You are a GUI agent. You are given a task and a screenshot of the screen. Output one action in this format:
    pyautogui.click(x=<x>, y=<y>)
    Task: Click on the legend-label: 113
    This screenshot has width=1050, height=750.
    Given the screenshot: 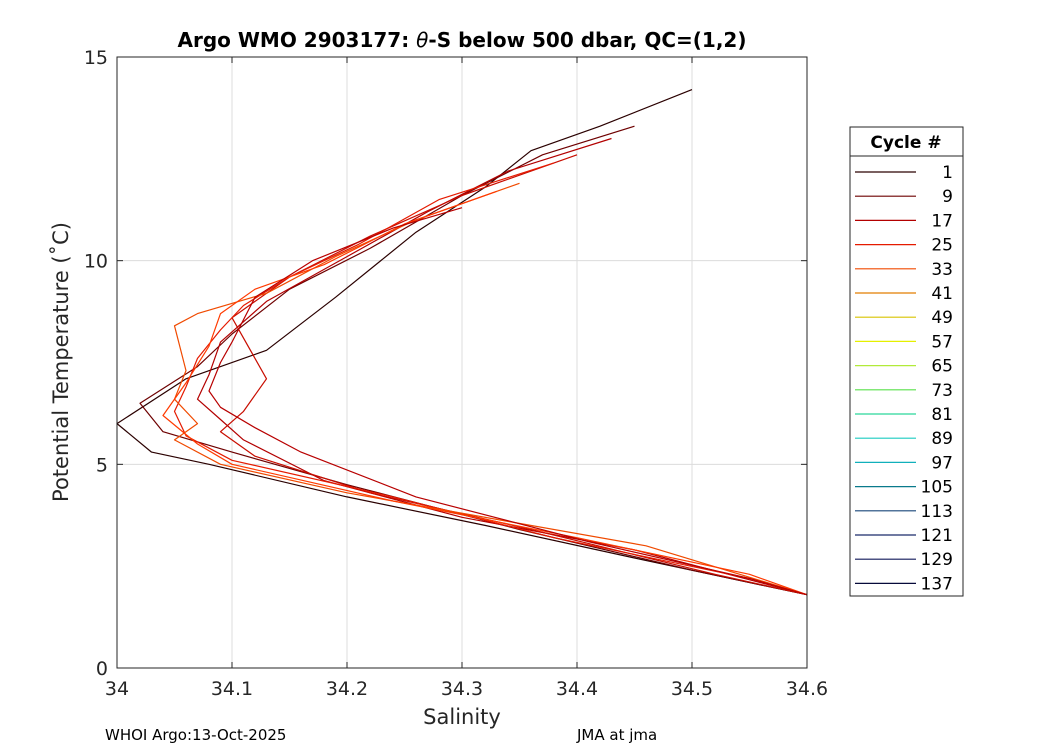 What is the action you would take?
    pyautogui.click(x=937, y=512)
    